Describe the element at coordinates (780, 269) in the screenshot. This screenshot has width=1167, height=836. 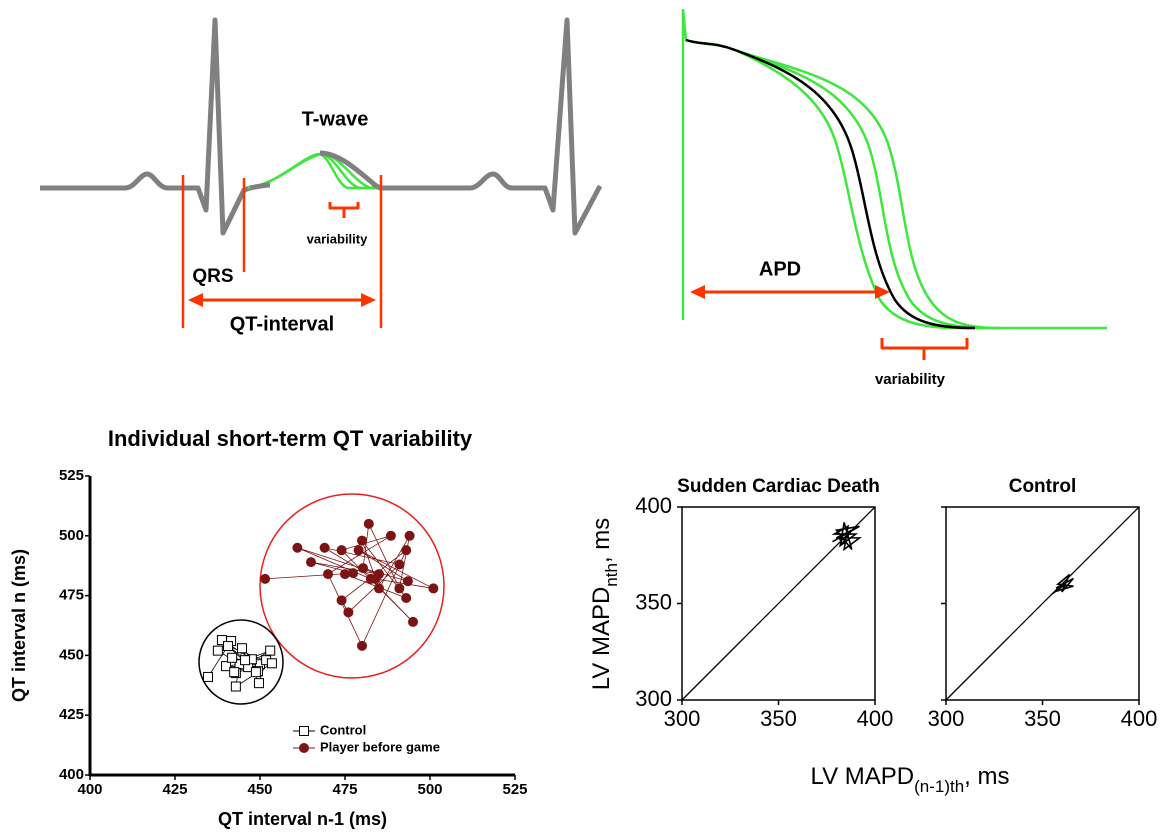
I see `apd-label: APD` at that location.